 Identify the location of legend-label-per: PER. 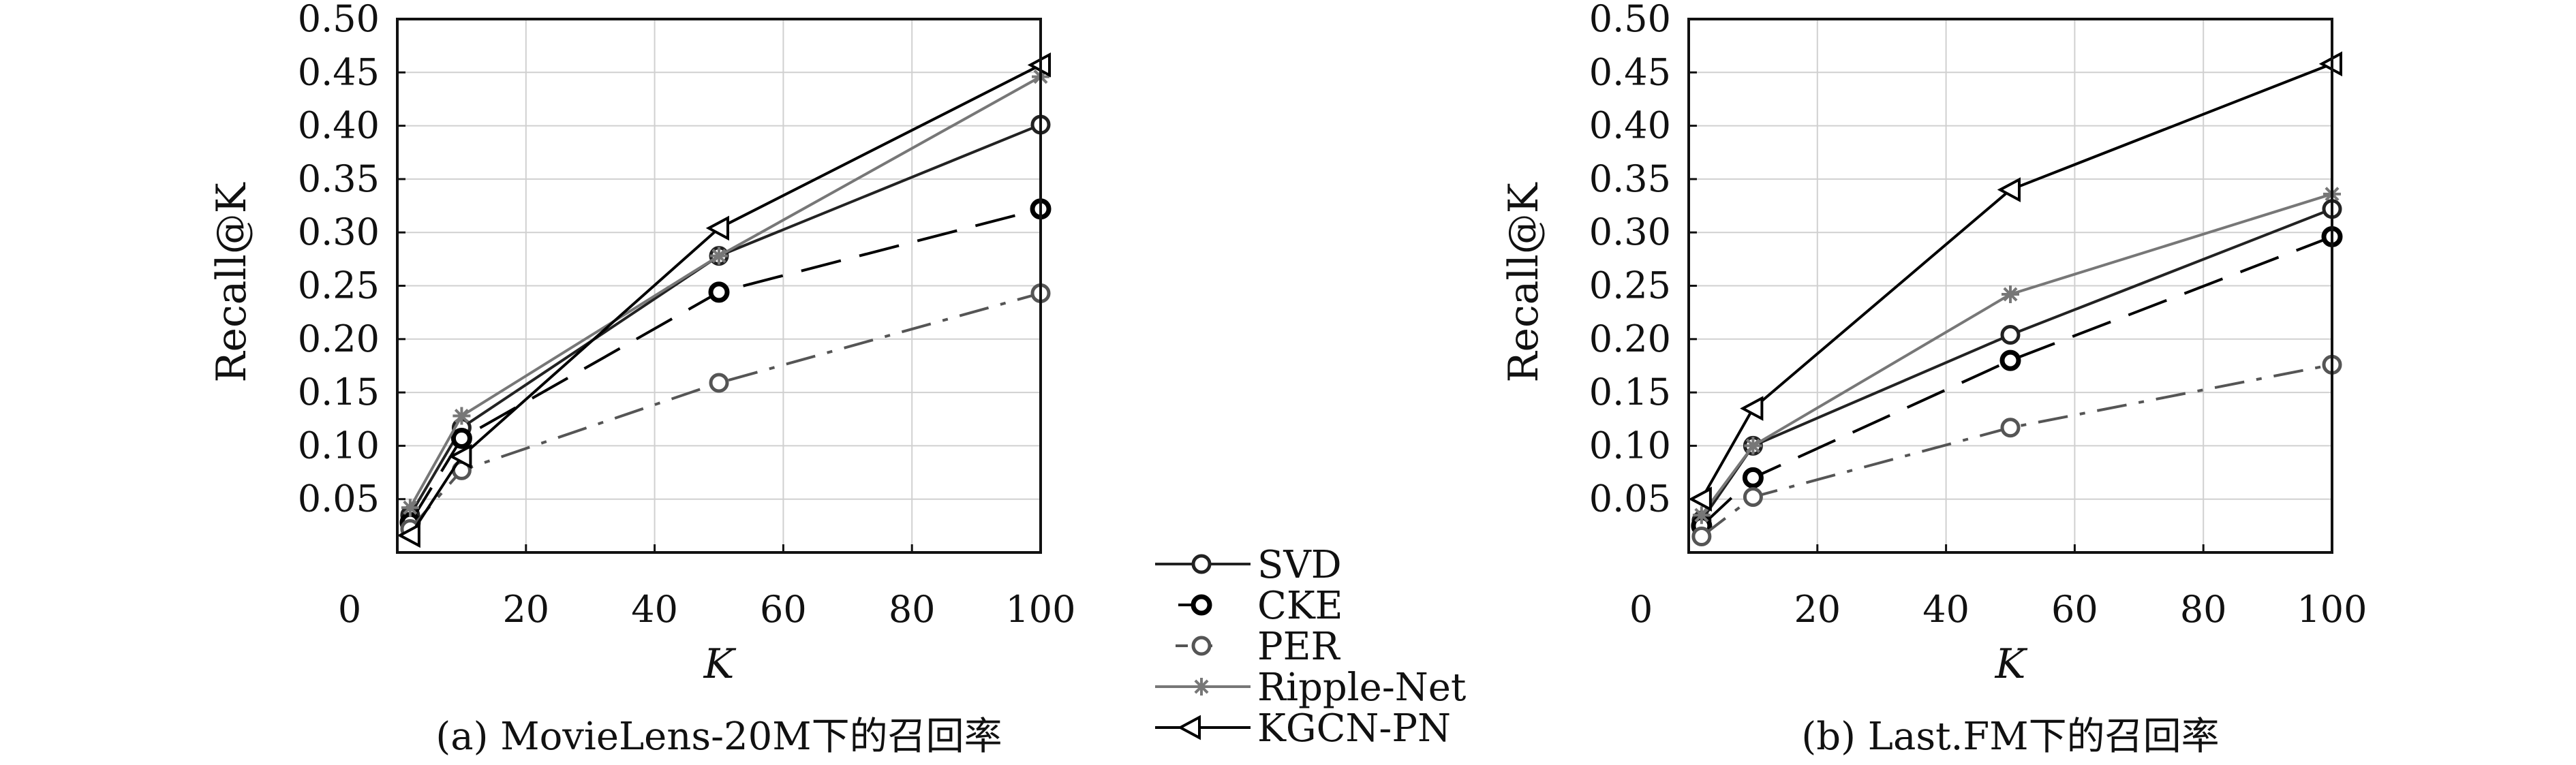
(1299, 647).